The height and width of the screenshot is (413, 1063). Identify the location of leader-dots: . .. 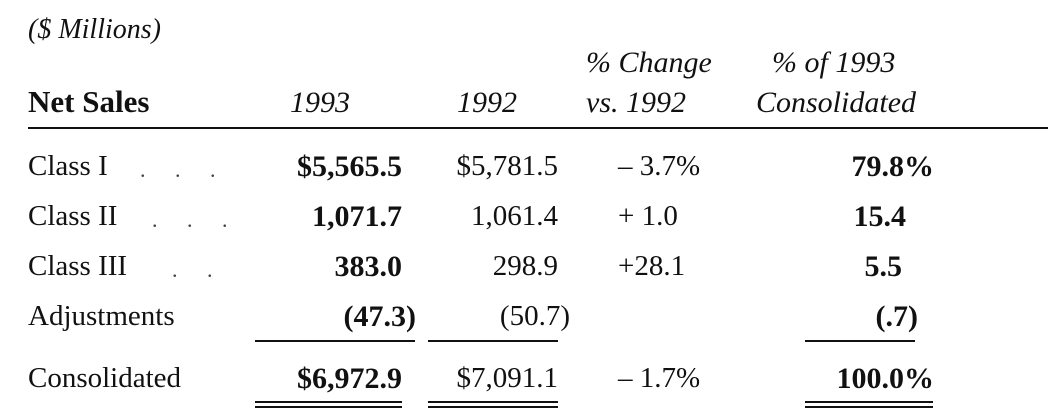
(198, 269).